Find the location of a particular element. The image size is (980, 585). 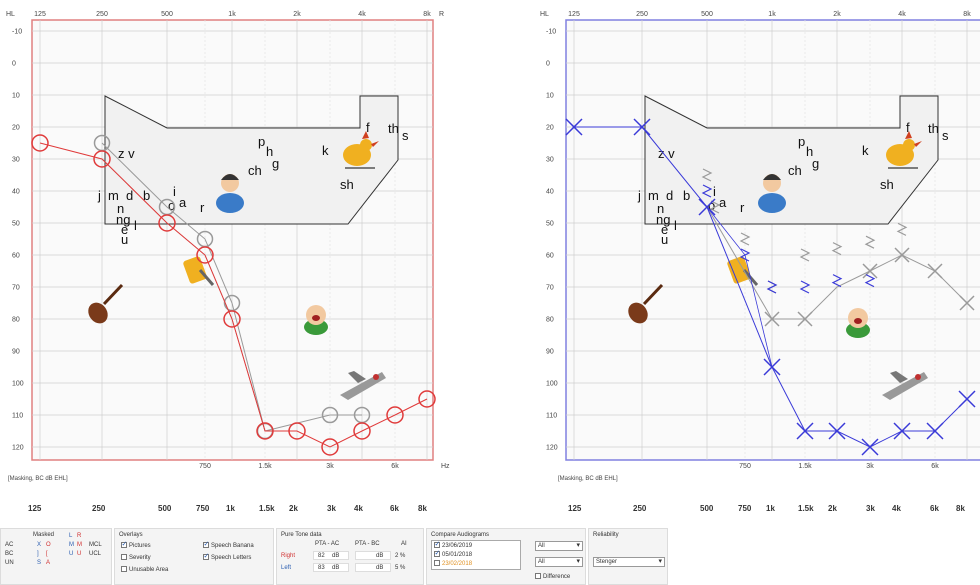

speech-letter: a is located at coordinates (723, 202).